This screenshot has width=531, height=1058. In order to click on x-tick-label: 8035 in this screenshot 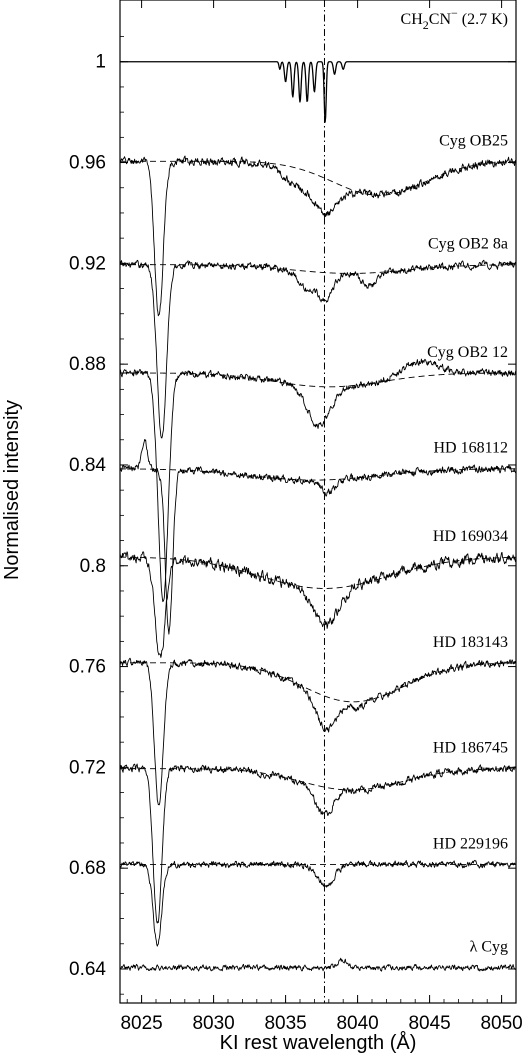, I will do `click(285, 1023)`.